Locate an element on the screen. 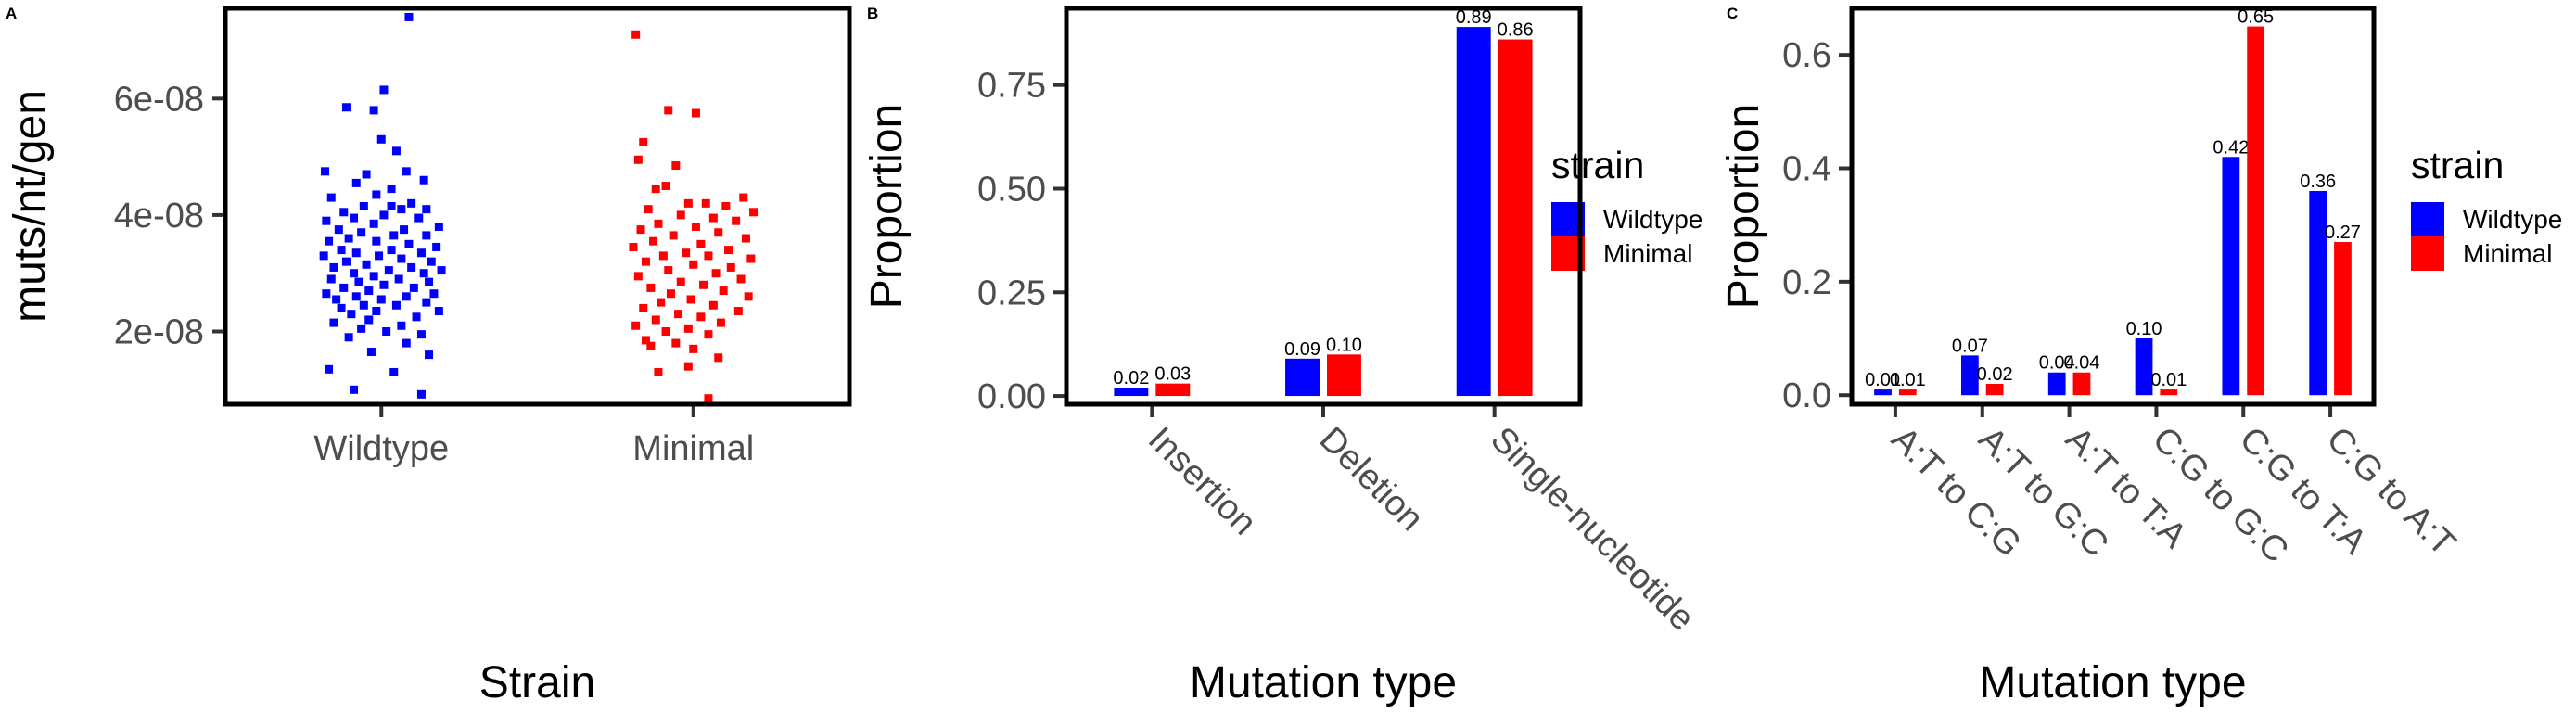 This screenshot has width=2576, height=713. bar-value-label: 0.03 is located at coordinates (1172, 374).